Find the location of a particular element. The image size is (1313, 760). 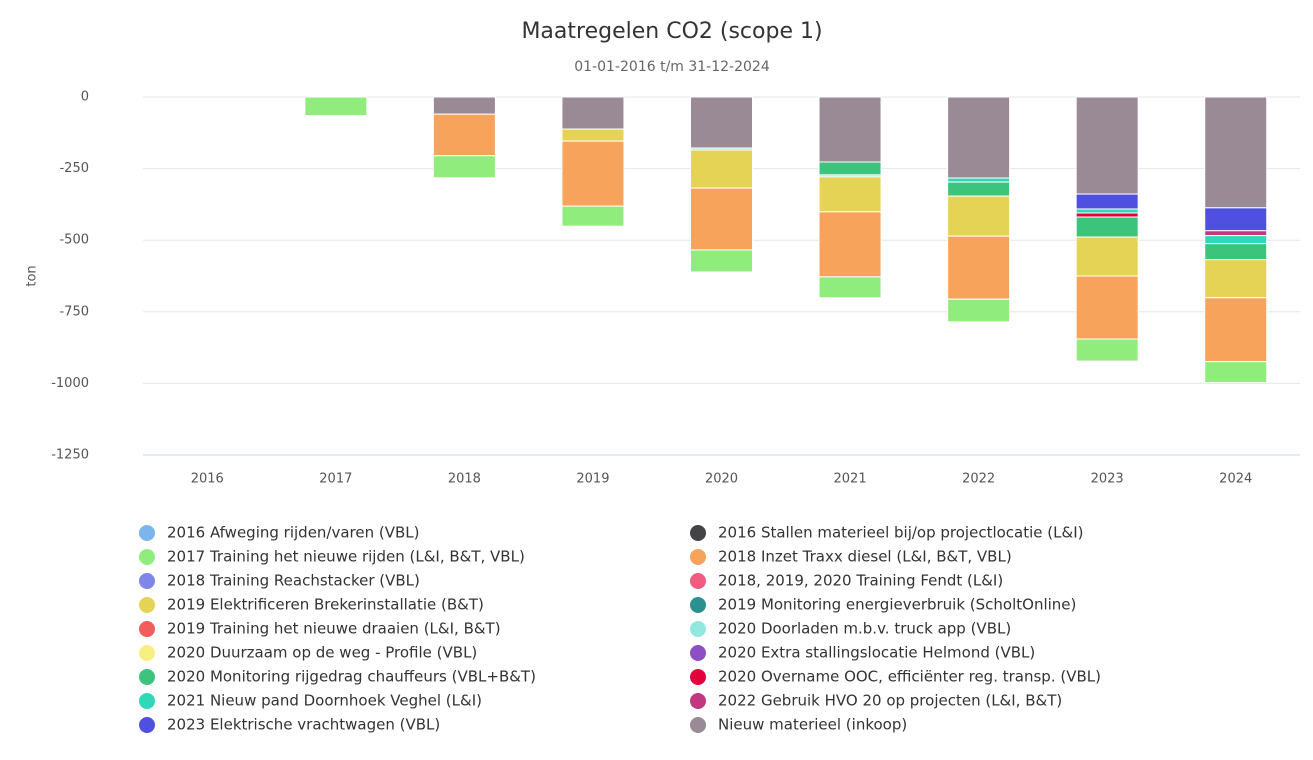

legend-label: 2021 Nieuw pand Doornhoek Veghel (L&I) is located at coordinates (324, 701).